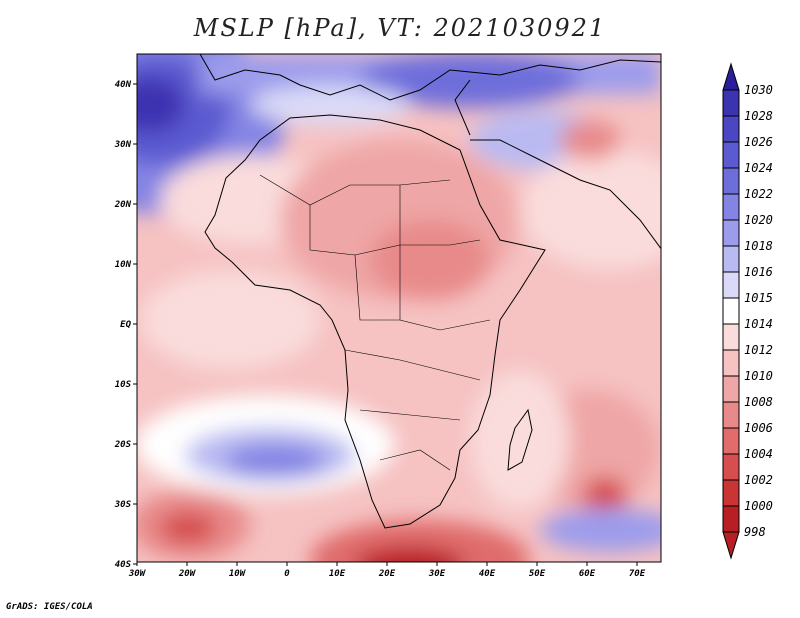 The width and height of the screenshot is (800, 618). I want to click on lon-label: 0, so click(287, 574).